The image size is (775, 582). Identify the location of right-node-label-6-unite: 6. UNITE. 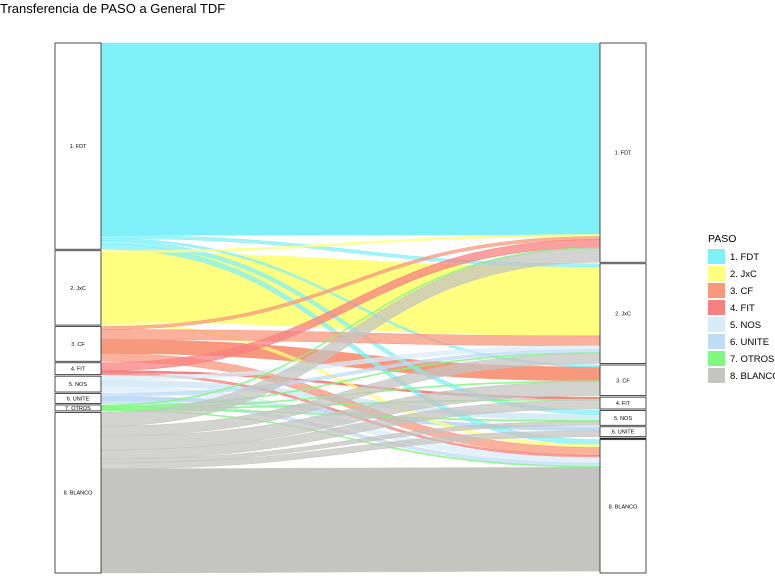
(623, 433).